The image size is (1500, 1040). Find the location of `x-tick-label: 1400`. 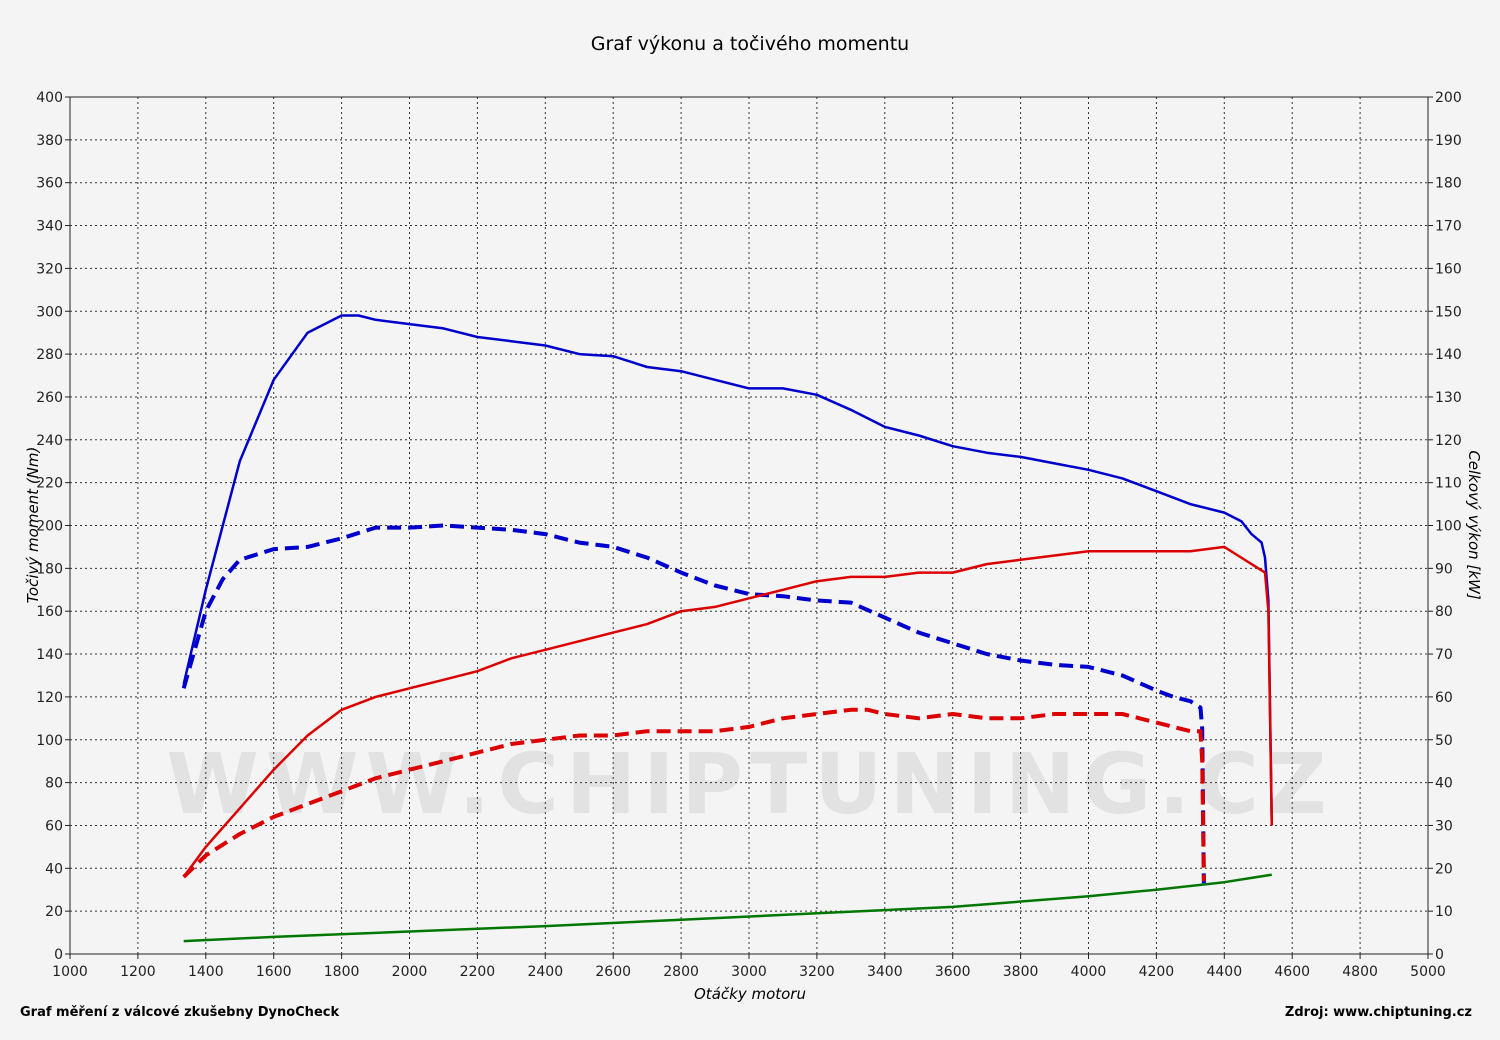

x-tick-label: 1400 is located at coordinates (206, 972).